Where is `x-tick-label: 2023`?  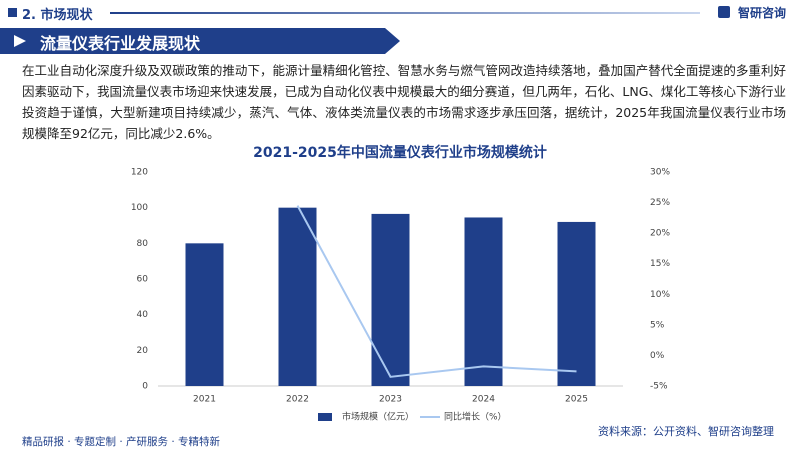 x-tick-label: 2023 is located at coordinates (390, 400).